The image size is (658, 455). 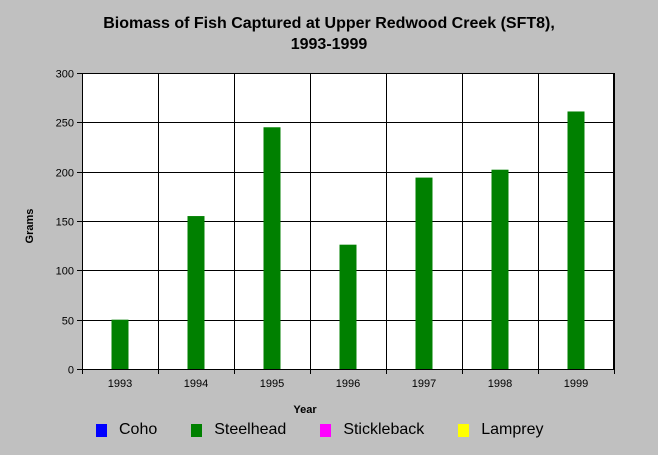 I want to click on x-tick-label: 1995, so click(x=272, y=384).